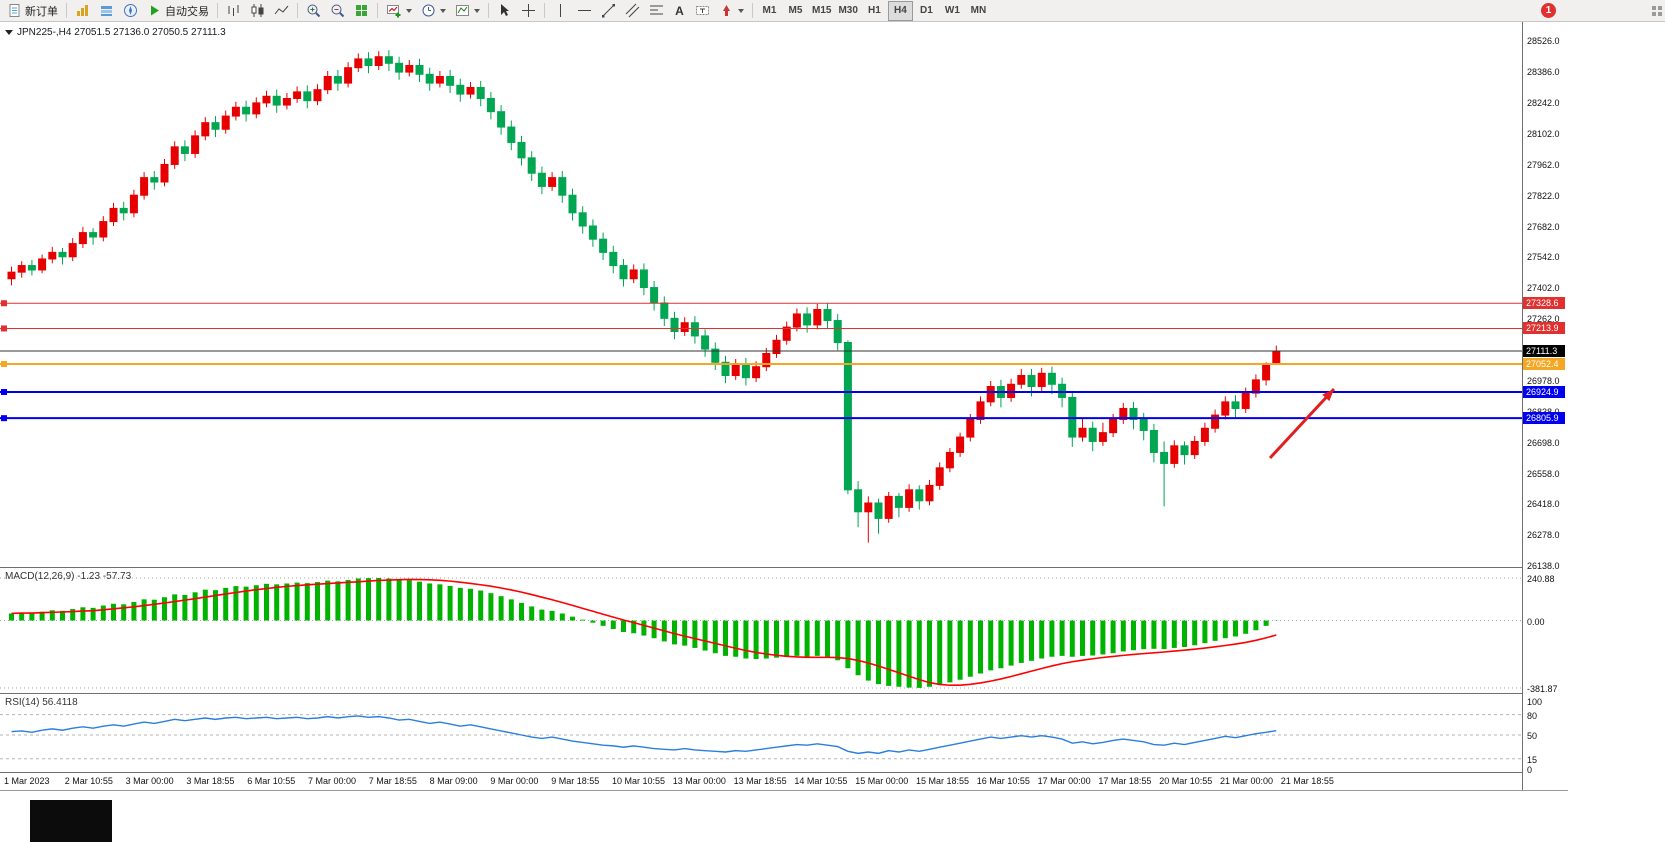 The width and height of the screenshot is (1665, 842). Describe the element at coordinates (926, 11) in the screenshot. I see `timeframe-d1-button: D1` at that location.